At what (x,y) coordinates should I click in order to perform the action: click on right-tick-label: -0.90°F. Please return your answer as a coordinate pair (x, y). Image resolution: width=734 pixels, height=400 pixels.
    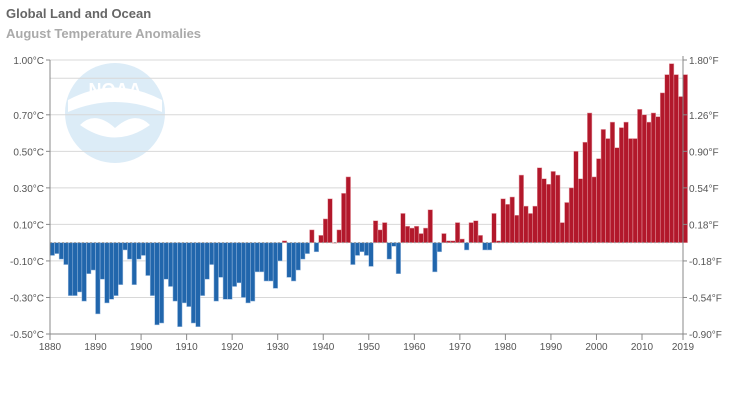
    Looking at the image, I should click on (705, 335).